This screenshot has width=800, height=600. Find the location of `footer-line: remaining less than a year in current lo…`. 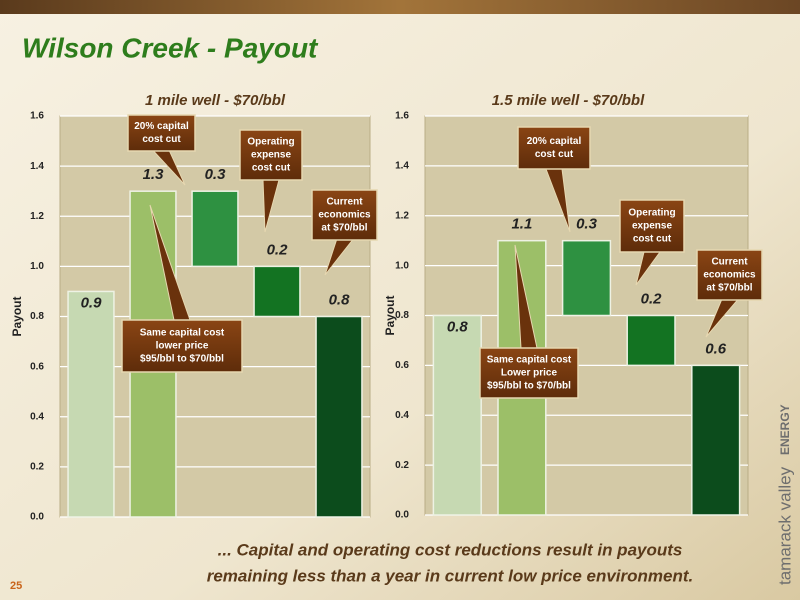

footer-line: remaining less than a year in current lo… is located at coordinates (450, 575).